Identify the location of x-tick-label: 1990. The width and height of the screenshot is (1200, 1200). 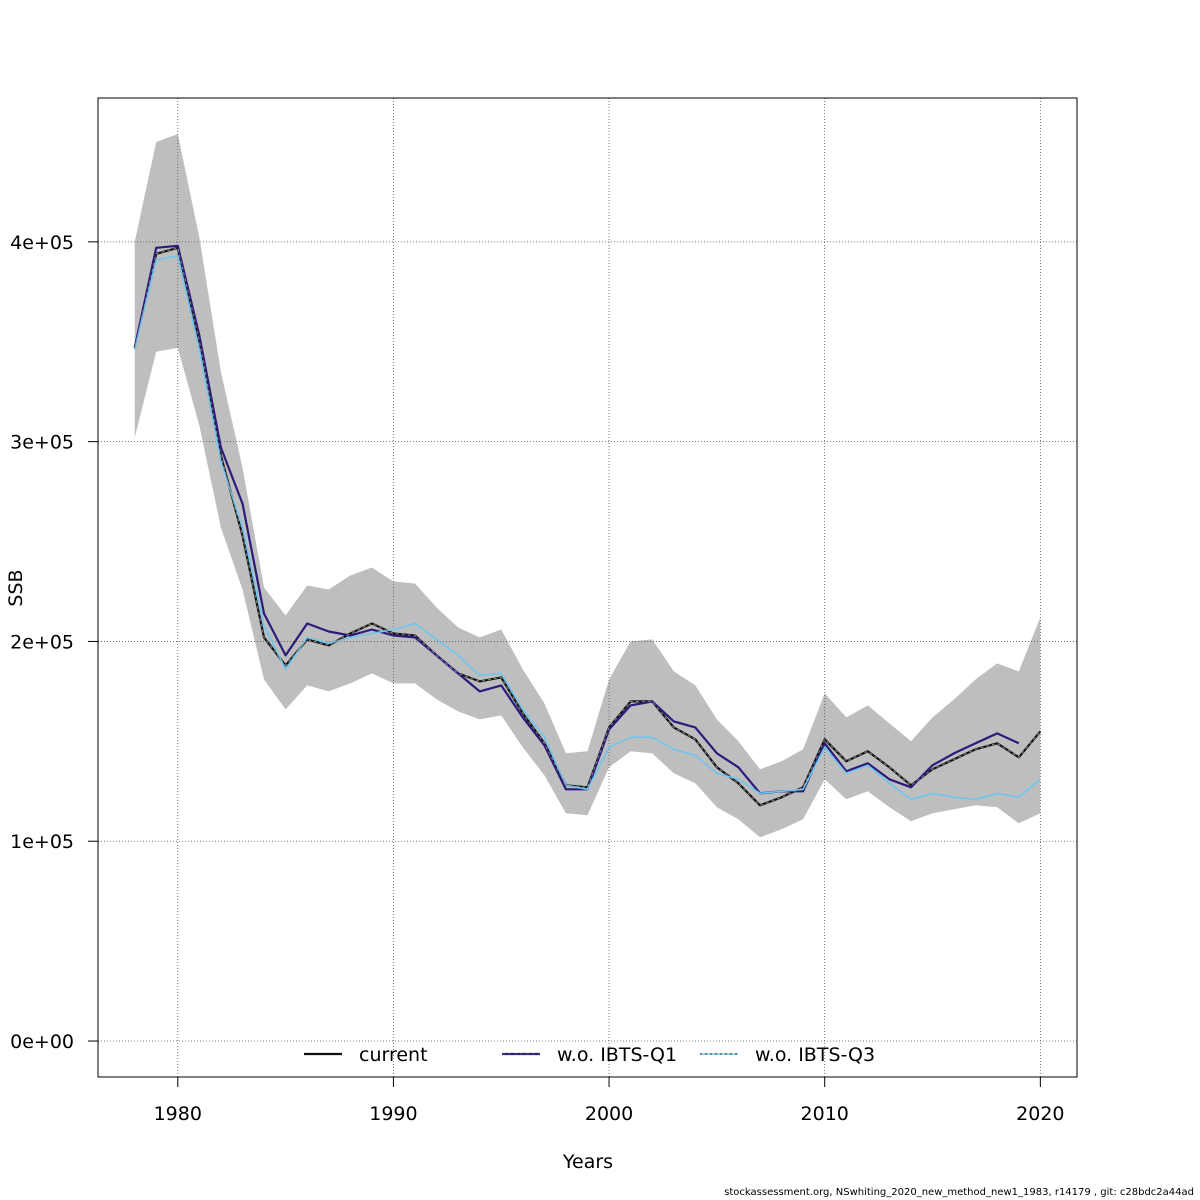
(393, 1114).